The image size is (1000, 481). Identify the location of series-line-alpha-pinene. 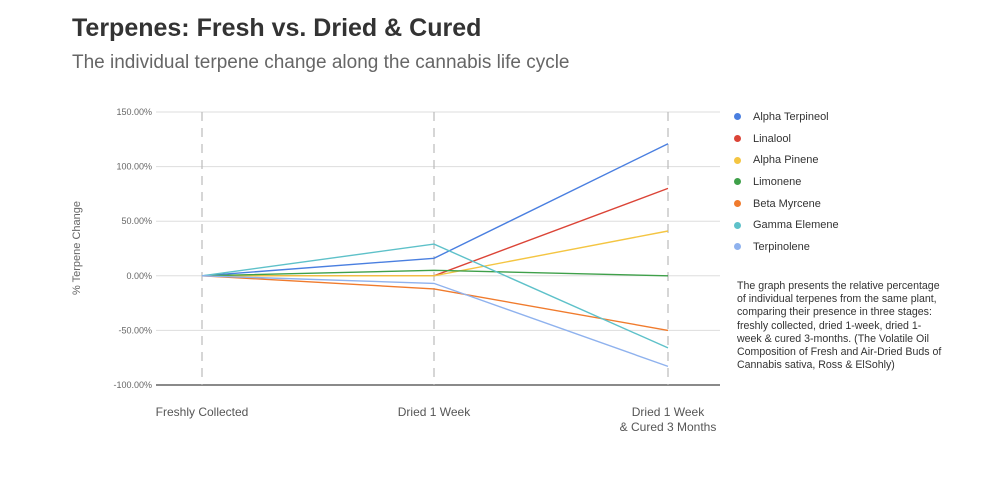
(435, 253).